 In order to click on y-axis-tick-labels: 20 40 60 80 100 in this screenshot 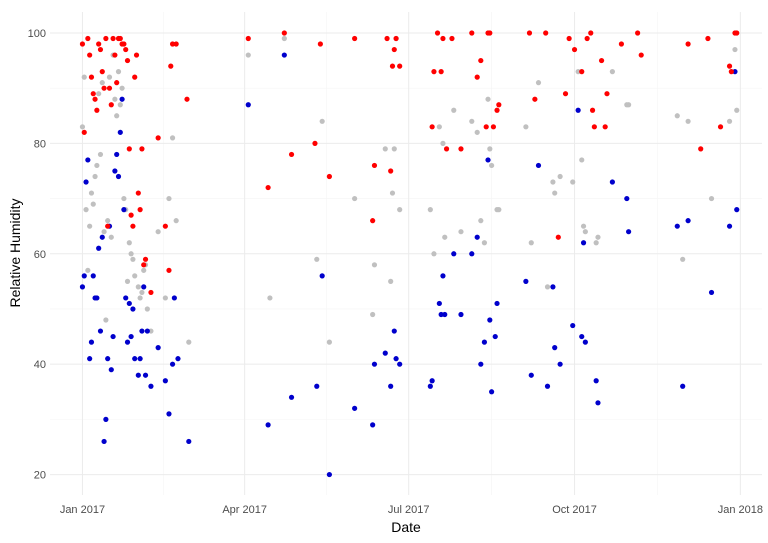, I will do `click(37, 255)`.